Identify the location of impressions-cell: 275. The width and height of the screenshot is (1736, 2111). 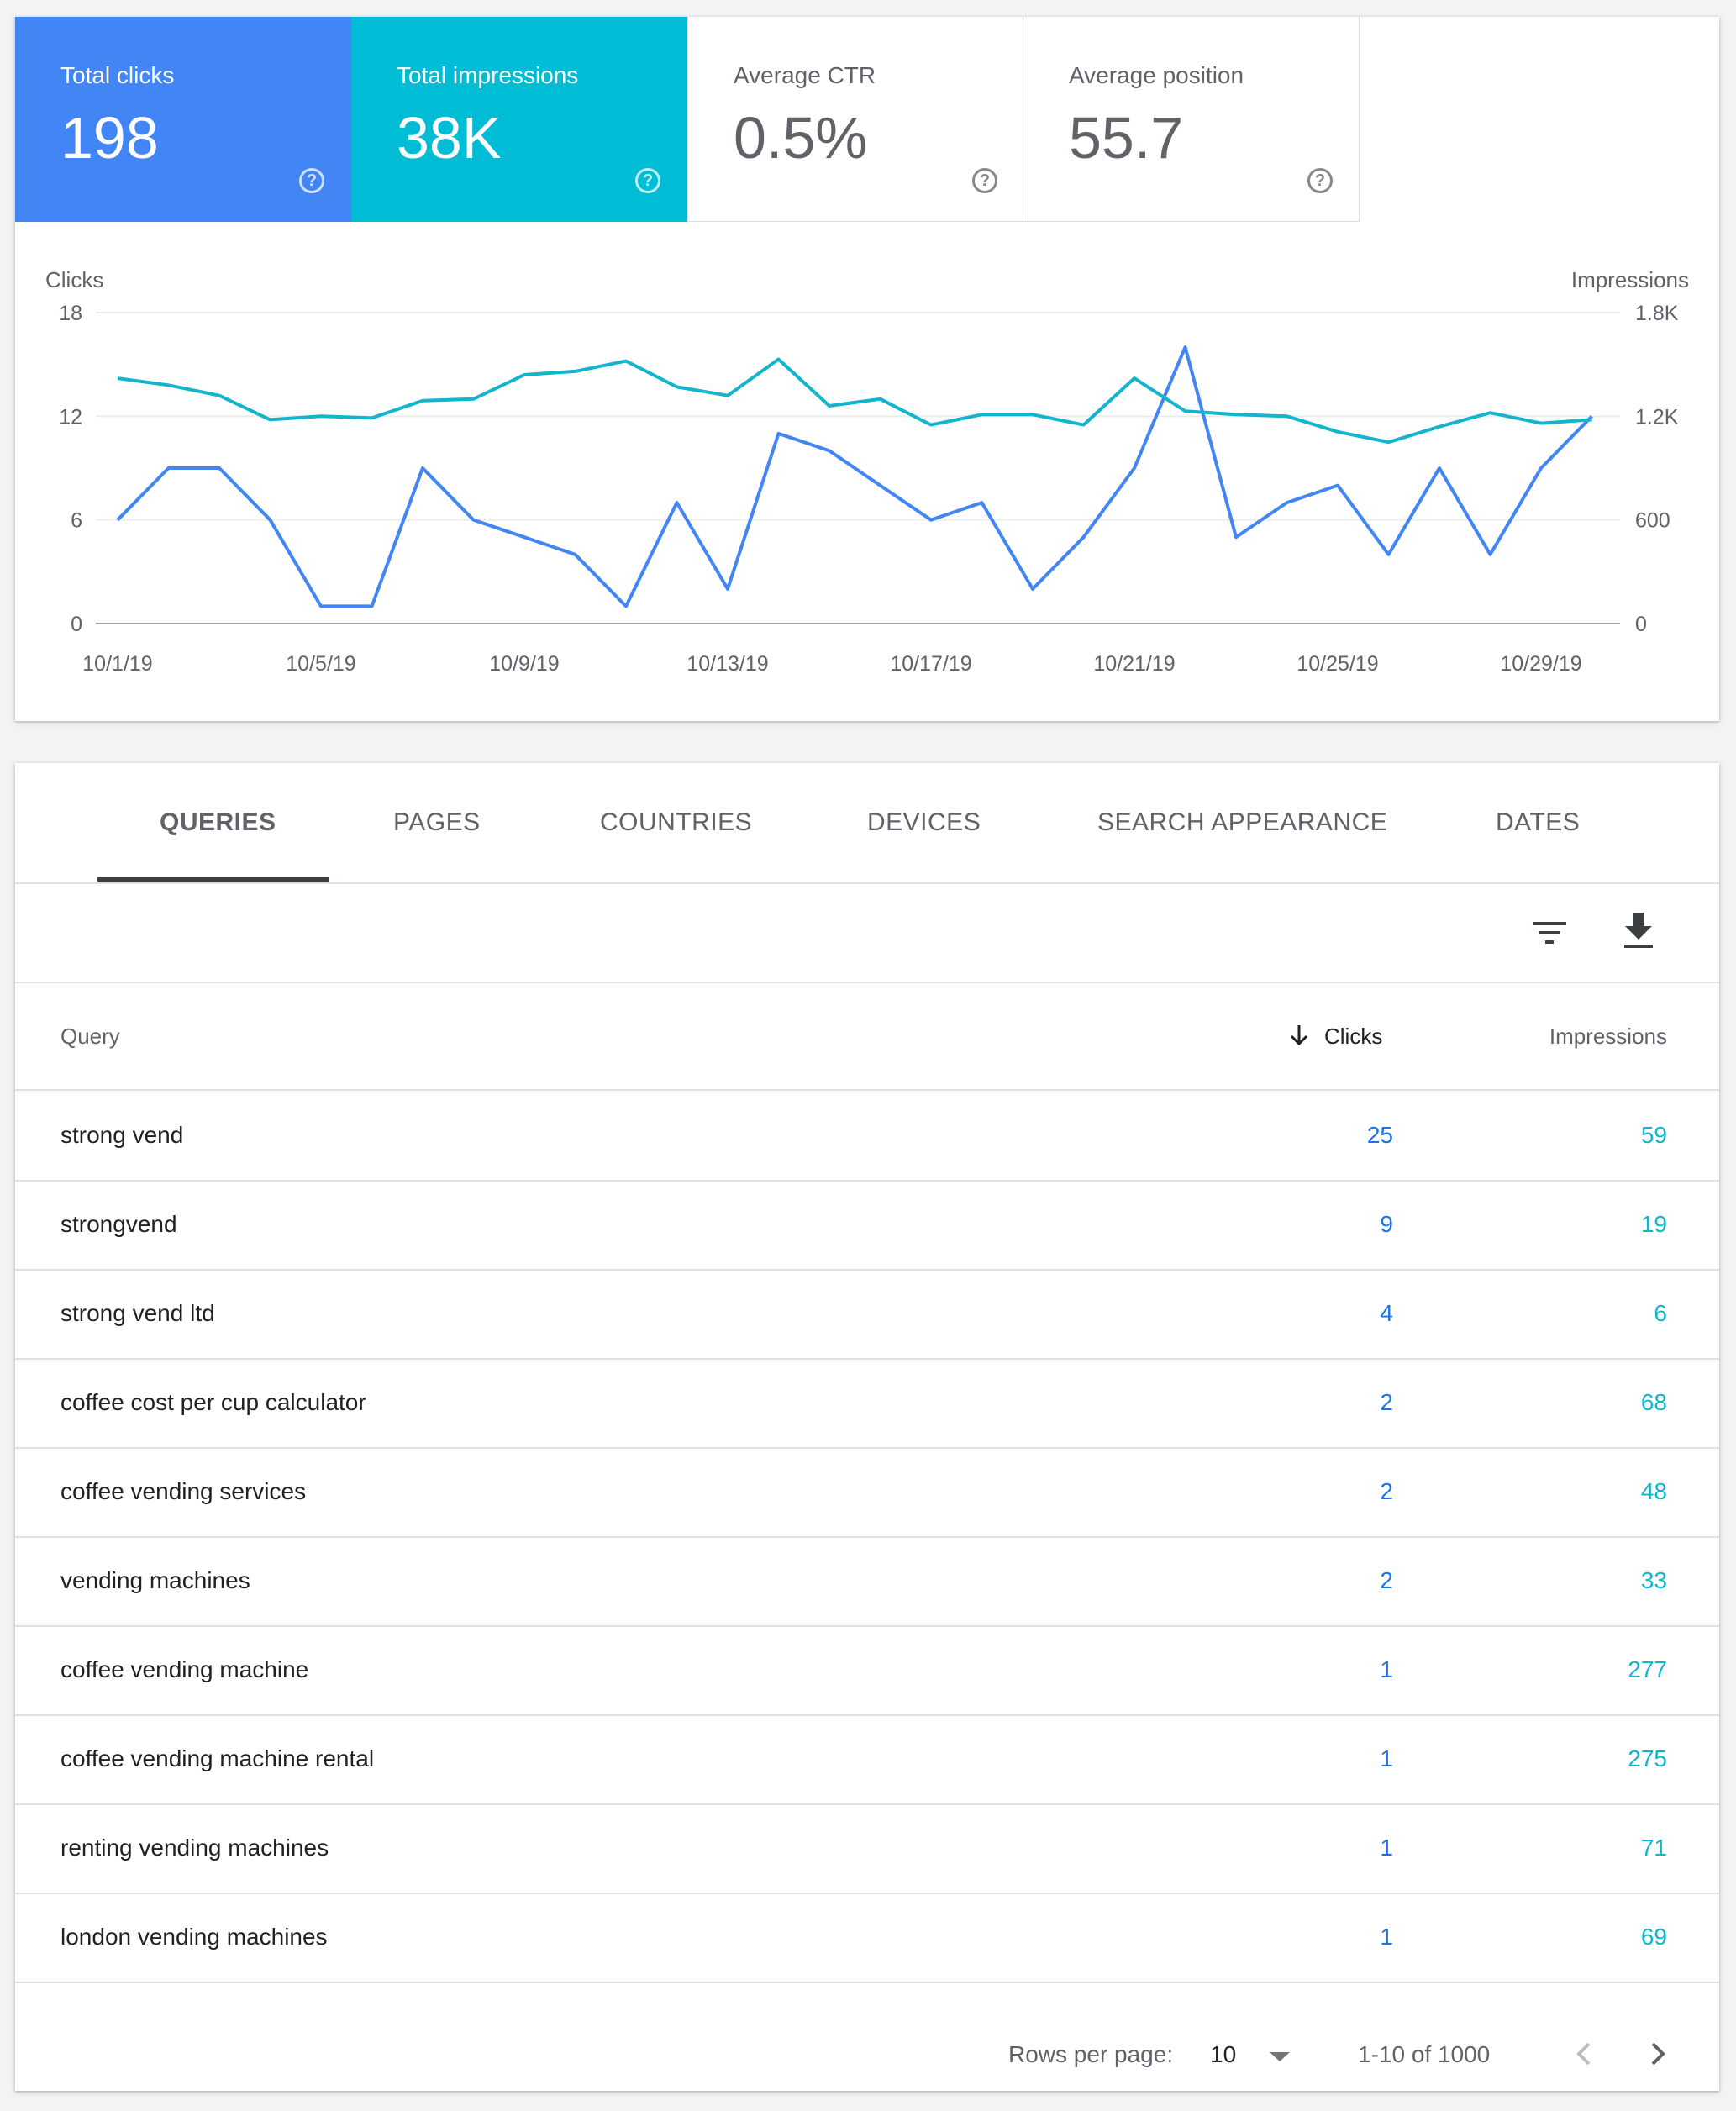
(1647, 1758).